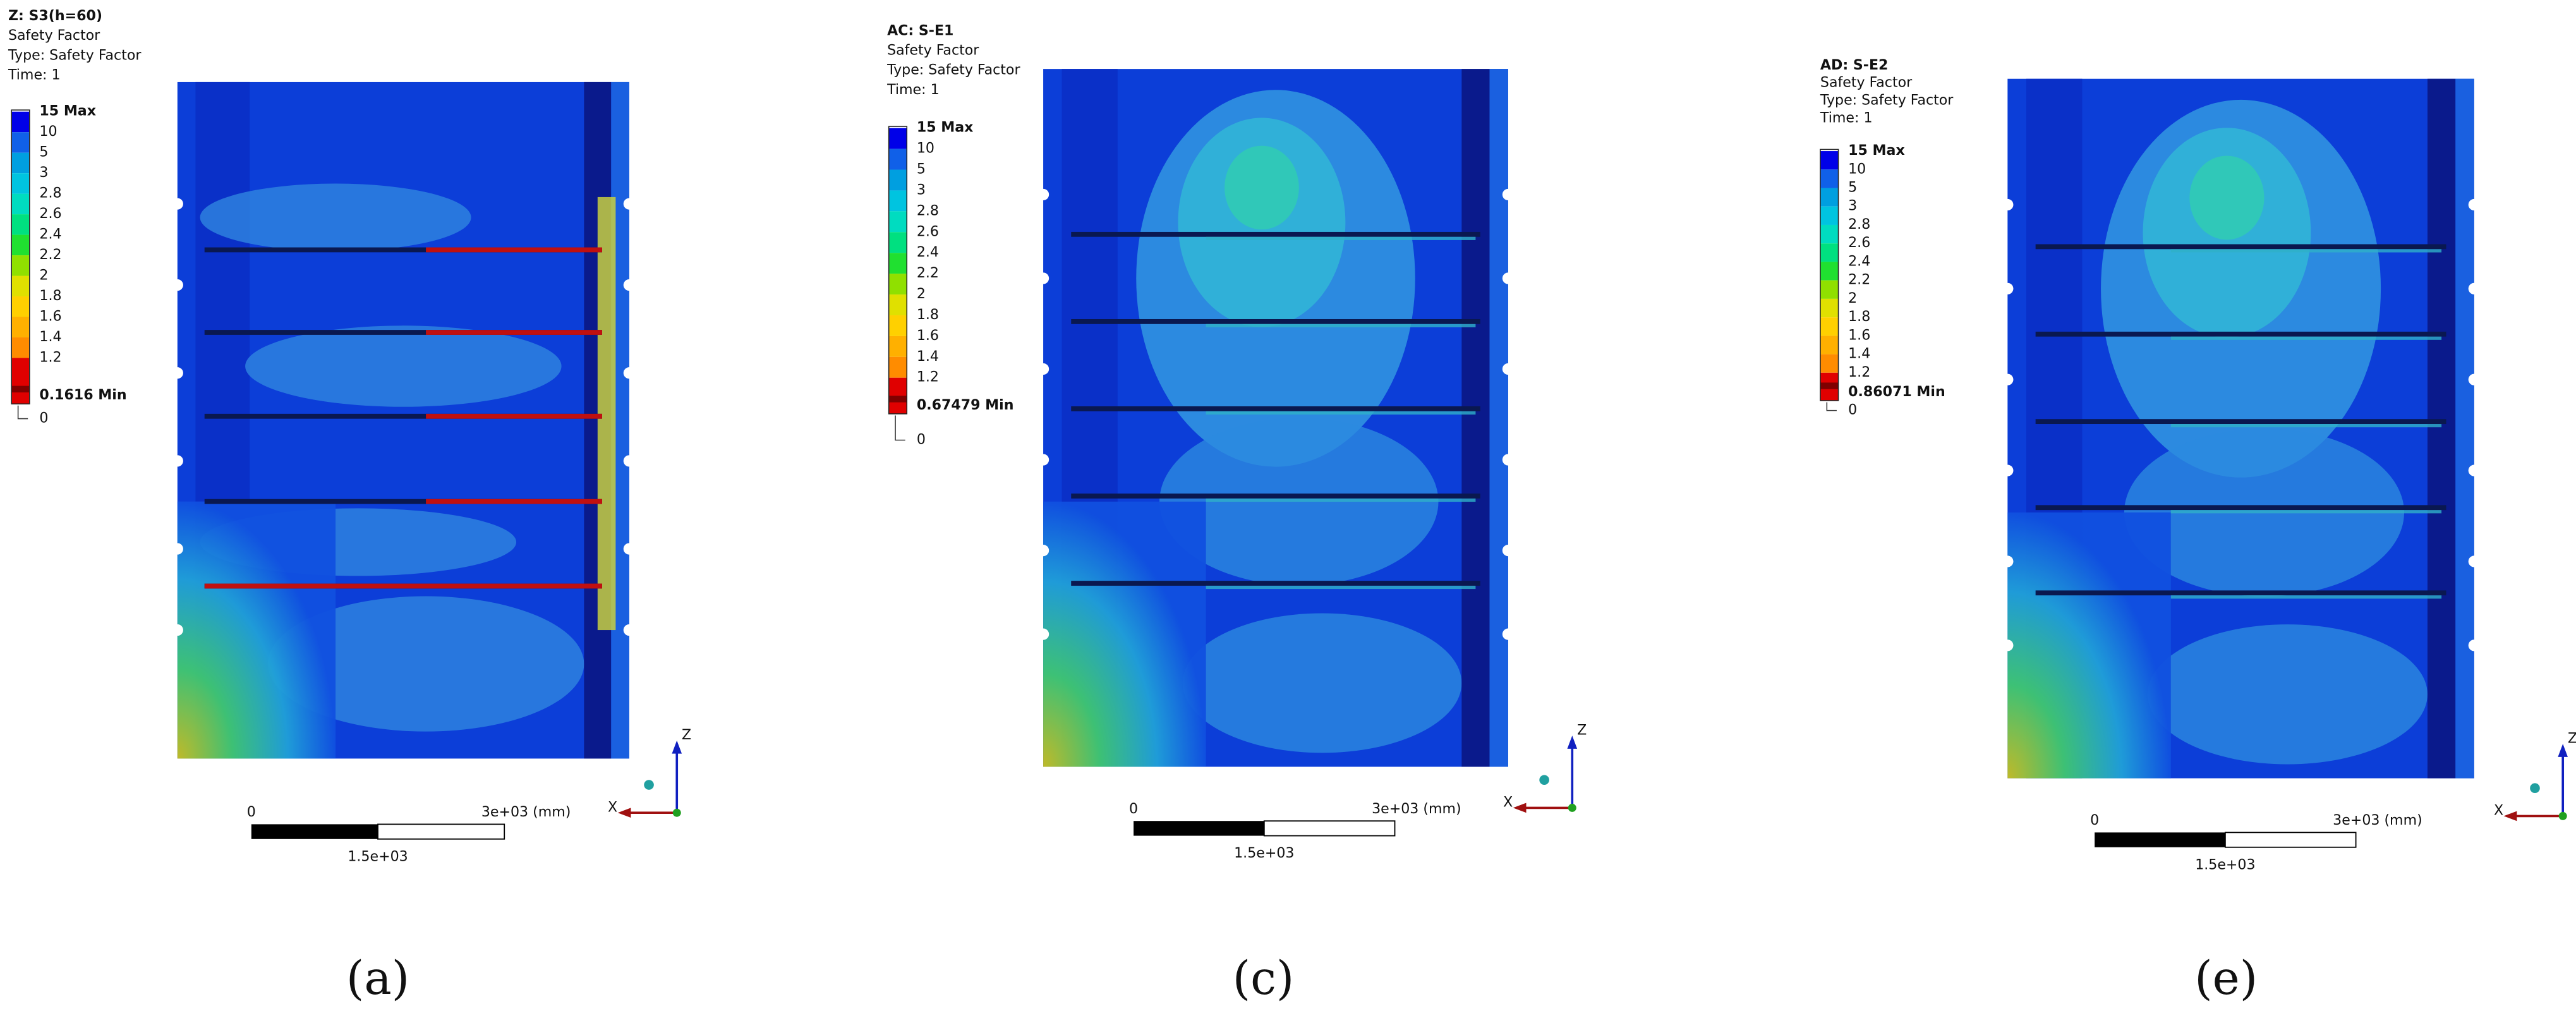  I want to click on scale-bar-black, so click(1199, 829).